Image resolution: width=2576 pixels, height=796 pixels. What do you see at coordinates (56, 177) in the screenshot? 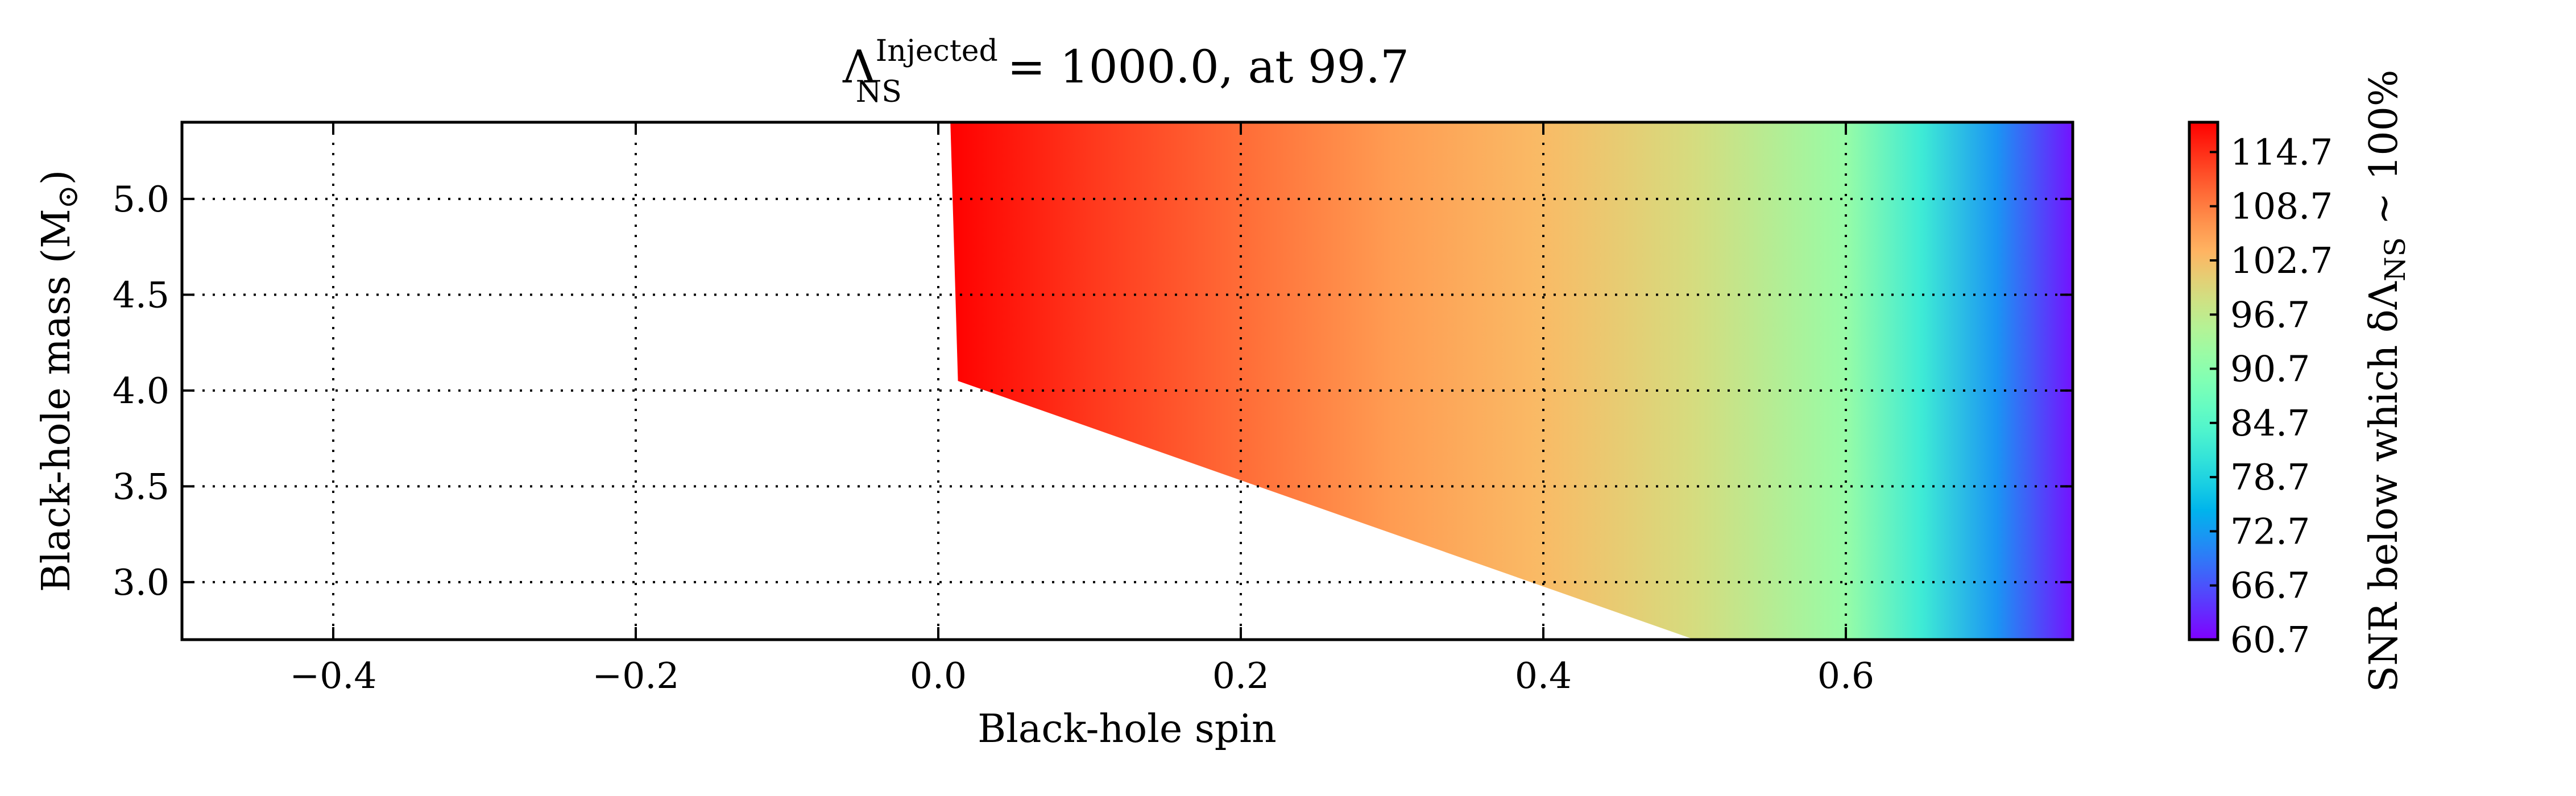
I see `y-axis-label-end: )` at bounding box center [56, 177].